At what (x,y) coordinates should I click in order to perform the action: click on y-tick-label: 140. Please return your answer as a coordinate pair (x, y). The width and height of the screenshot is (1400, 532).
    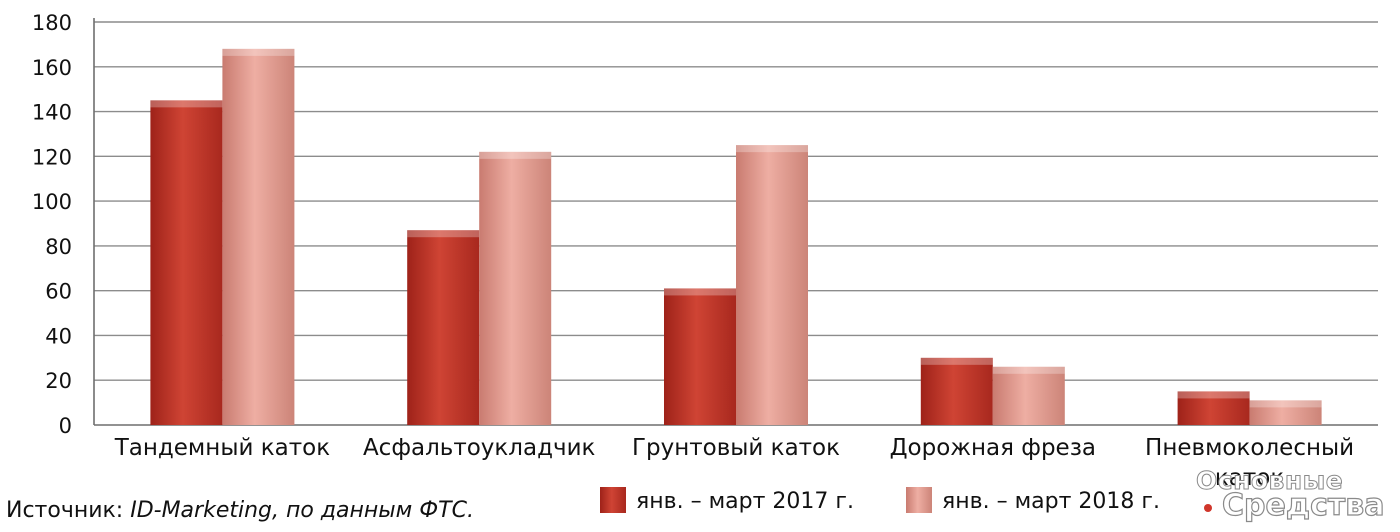
    Looking at the image, I should click on (52, 113).